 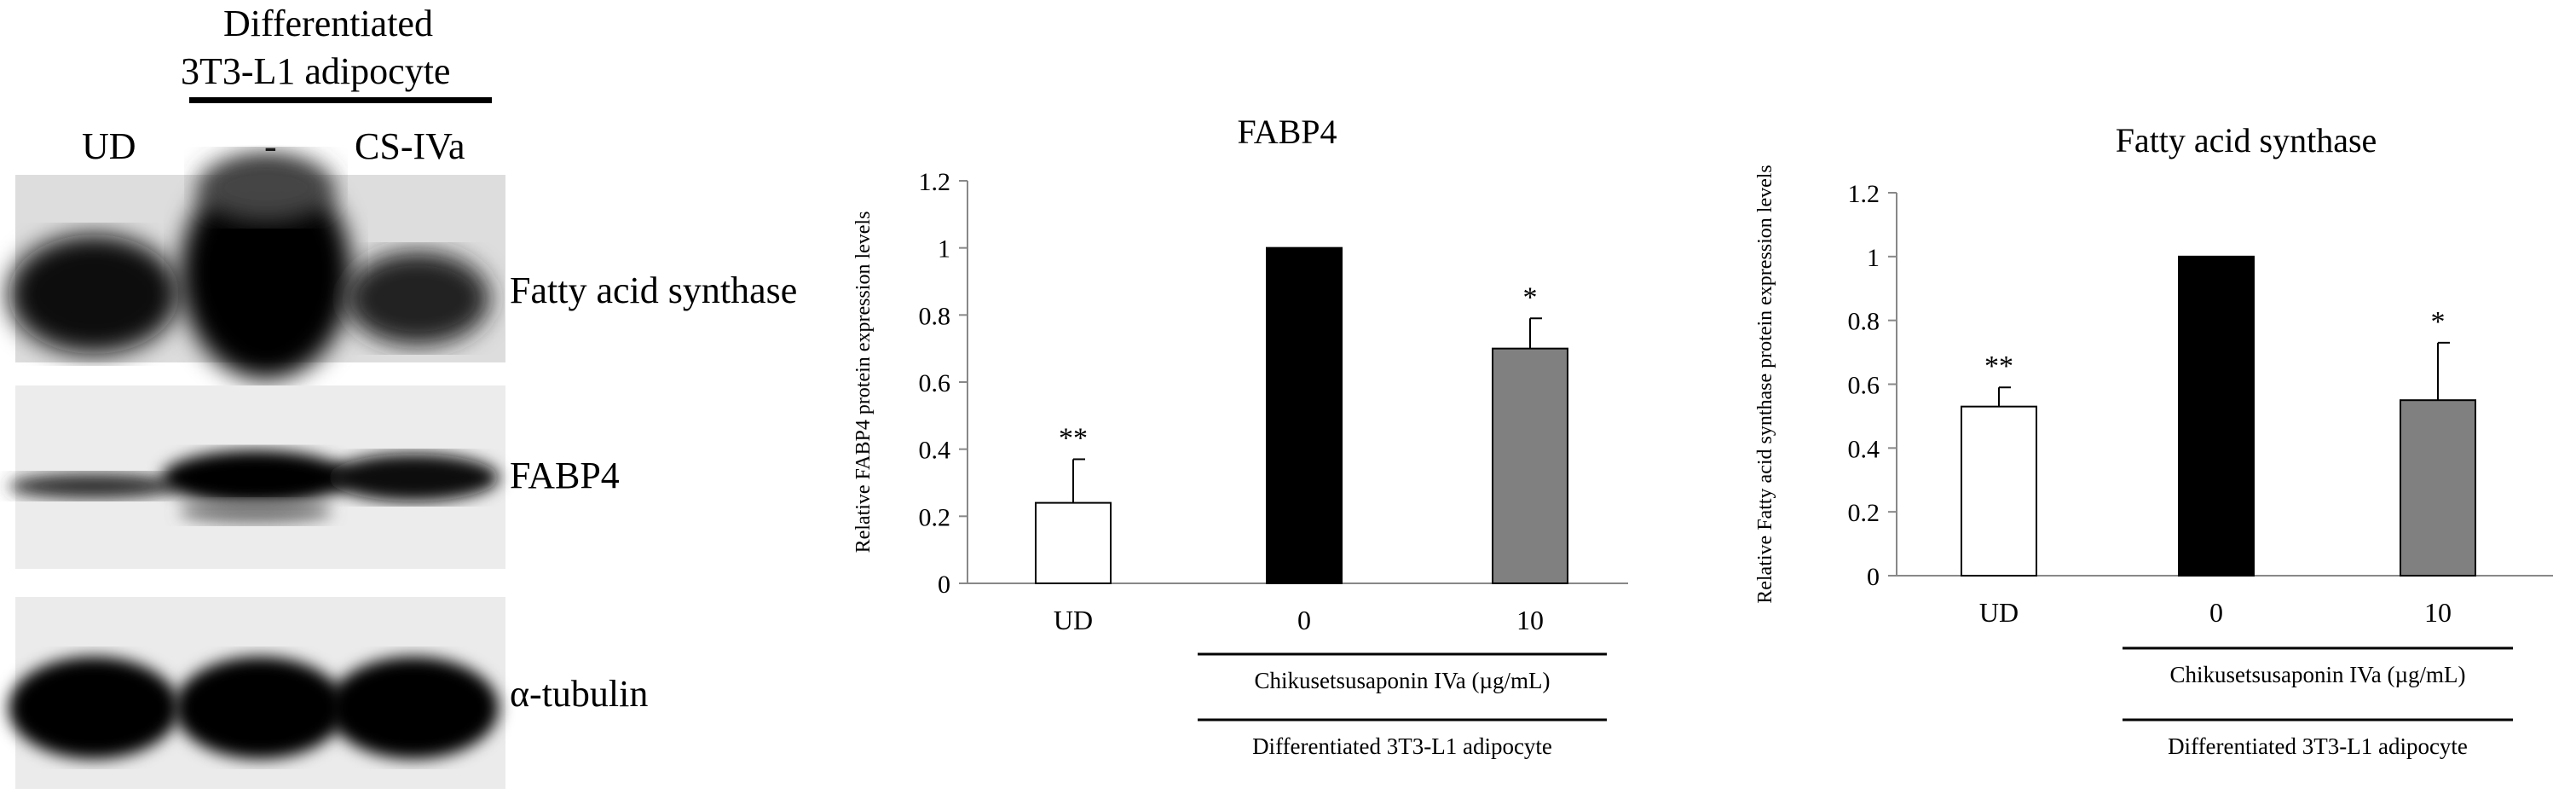 I want to click on chart-title: Fatty acid synthase, so click(x=2246, y=140).